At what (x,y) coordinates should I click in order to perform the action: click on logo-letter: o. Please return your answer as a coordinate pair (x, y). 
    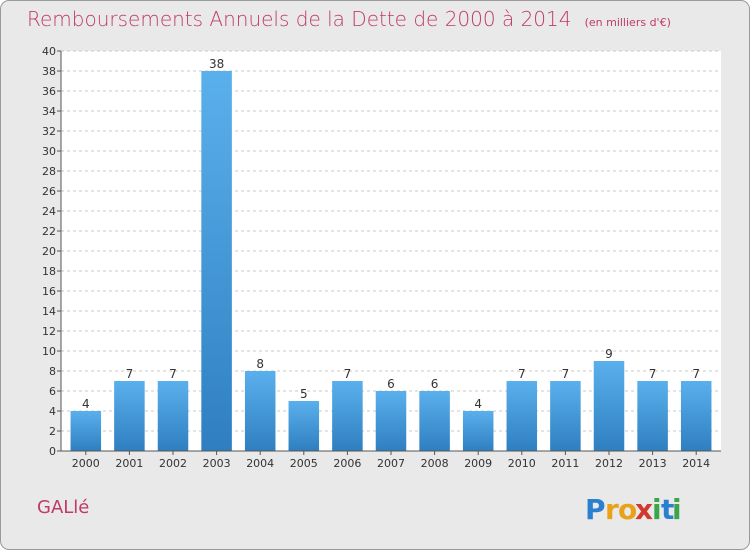
    Looking at the image, I should click on (627, 509).